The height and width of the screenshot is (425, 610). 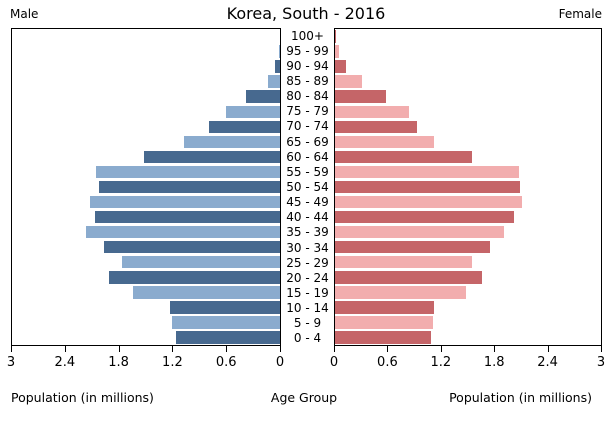 What do you see at coordinates (145, 363) in the screenshot?
I see `male-axis-tick-labels: 3 2.4 1.8 1.2 0.6 0` at bounding box center [145, 363].